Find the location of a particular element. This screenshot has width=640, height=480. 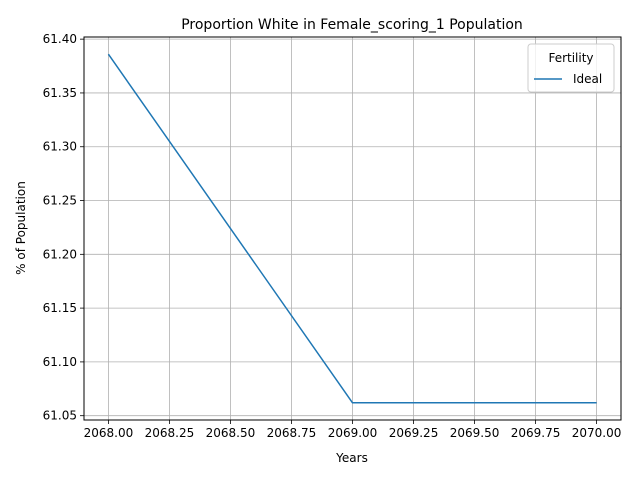

legend-box is located at coordinates (571, 68).